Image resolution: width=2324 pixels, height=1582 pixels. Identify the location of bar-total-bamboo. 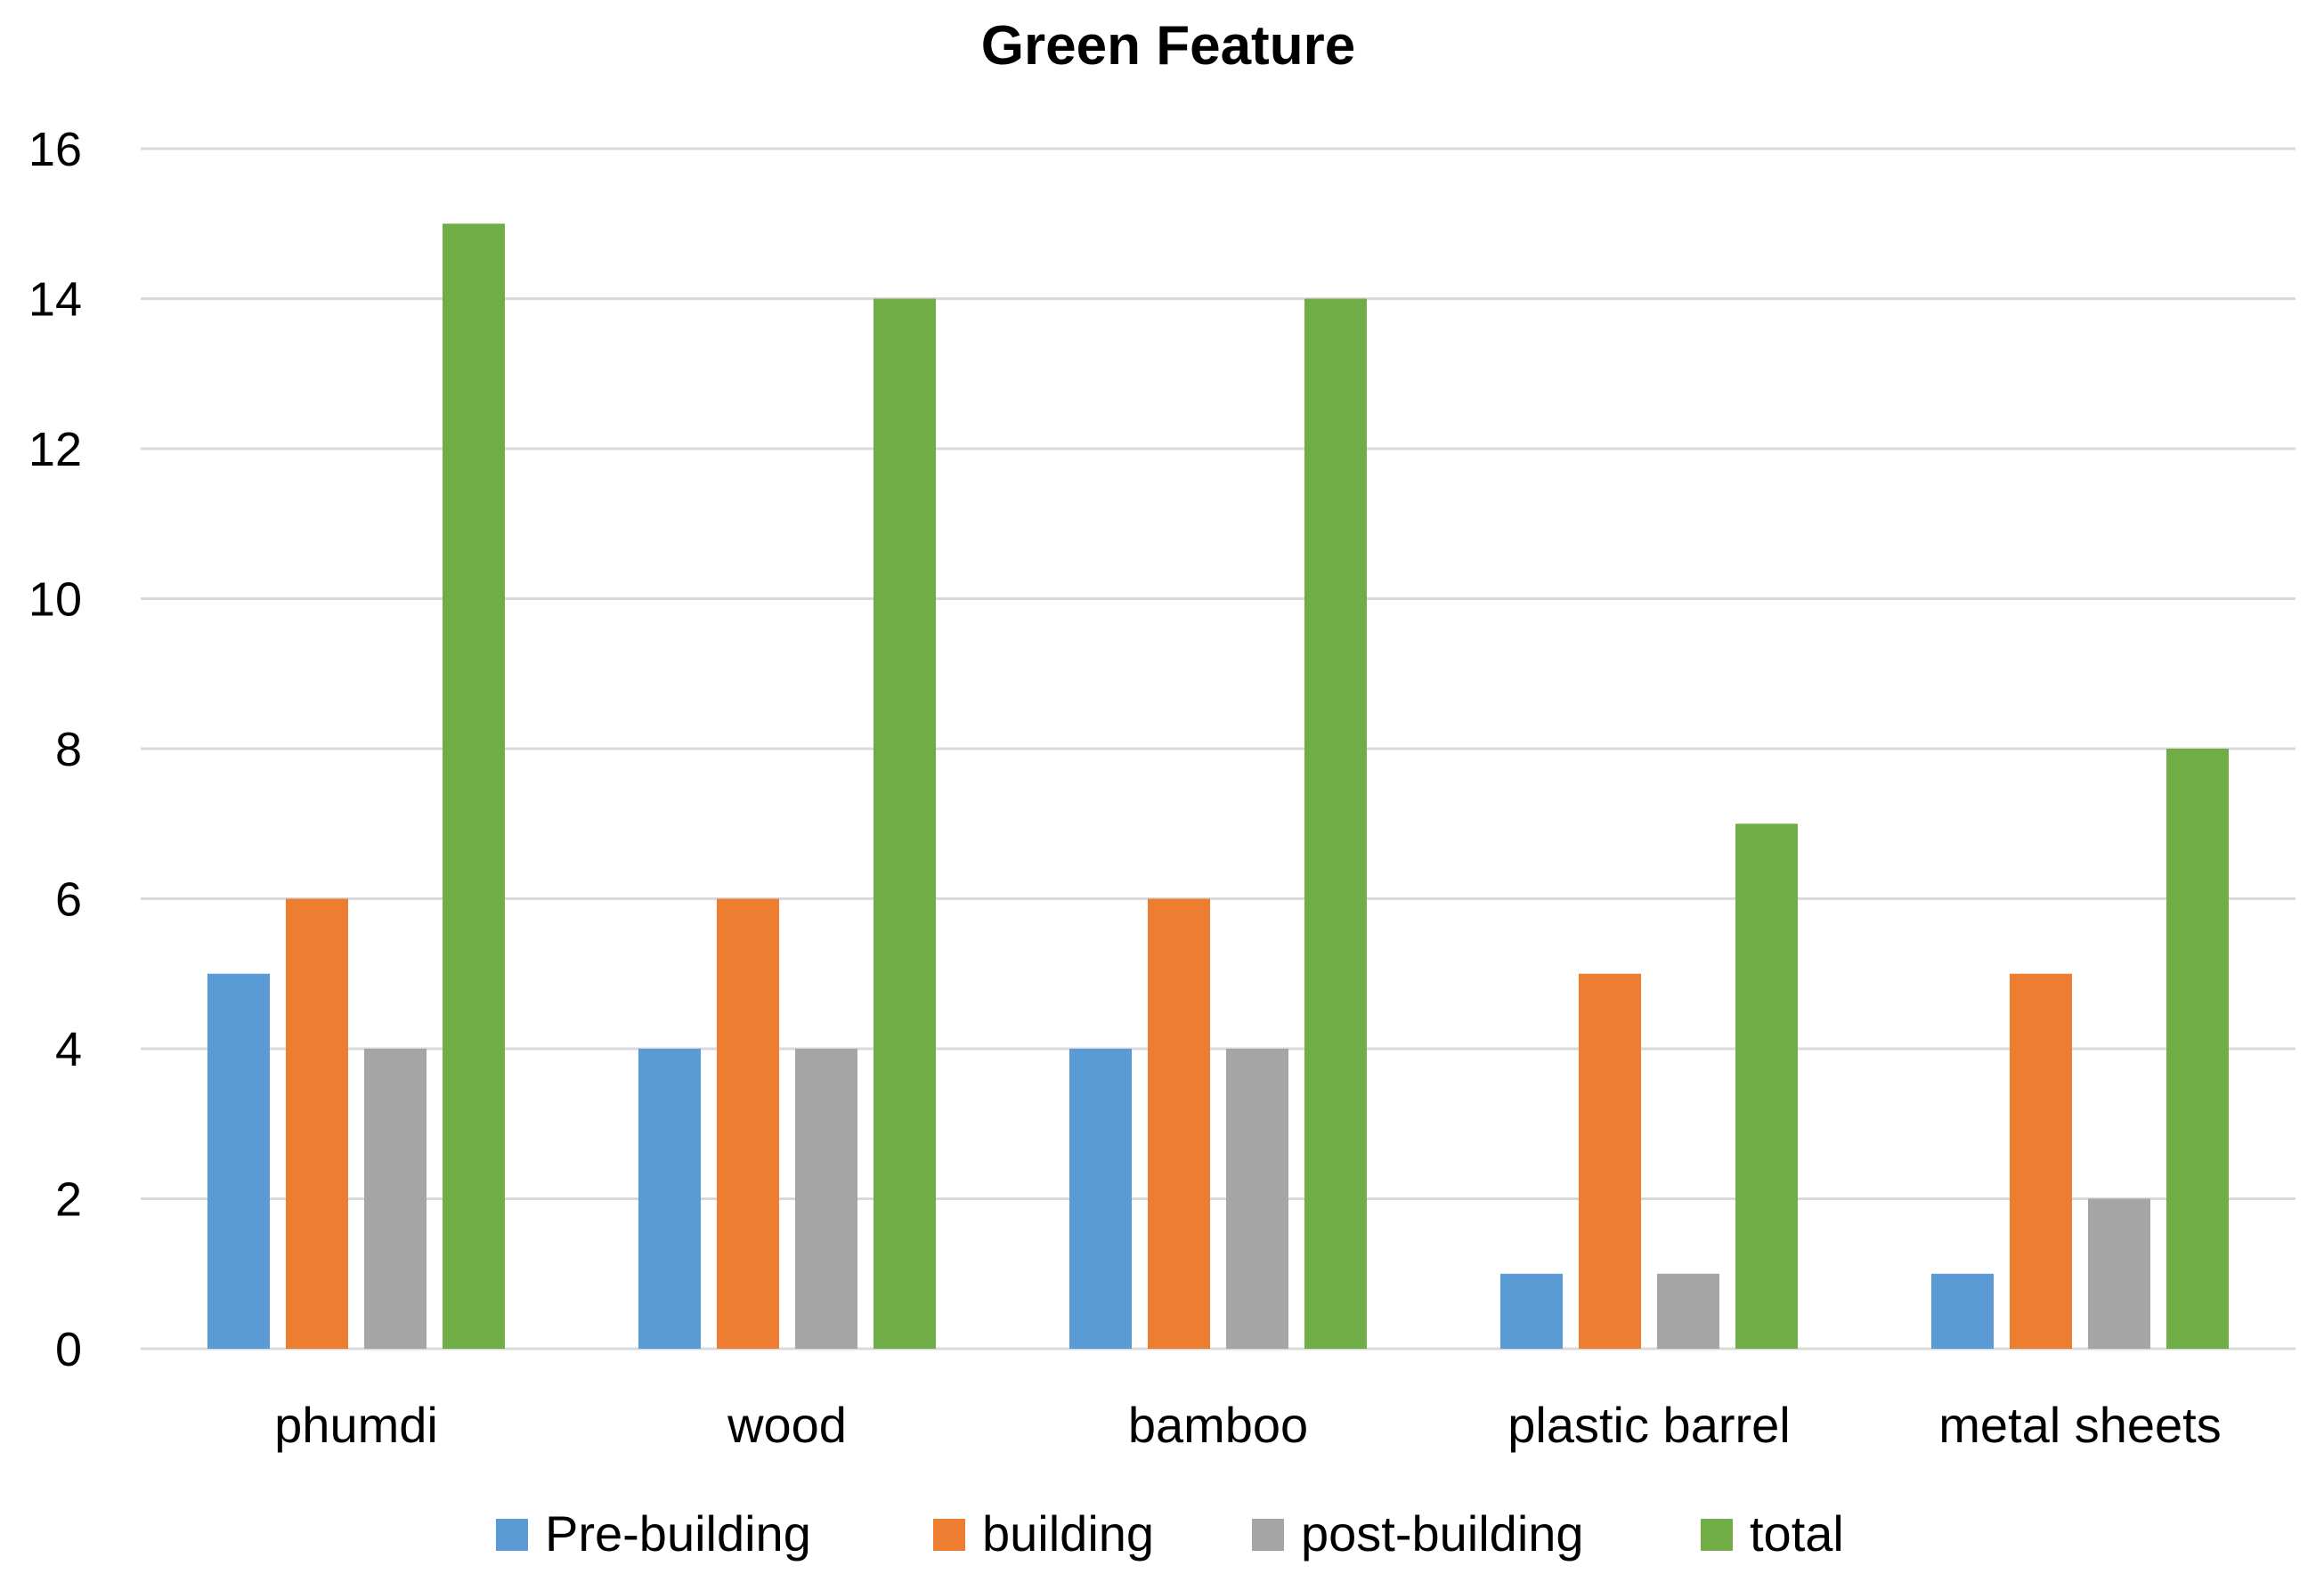
(1336, 823).